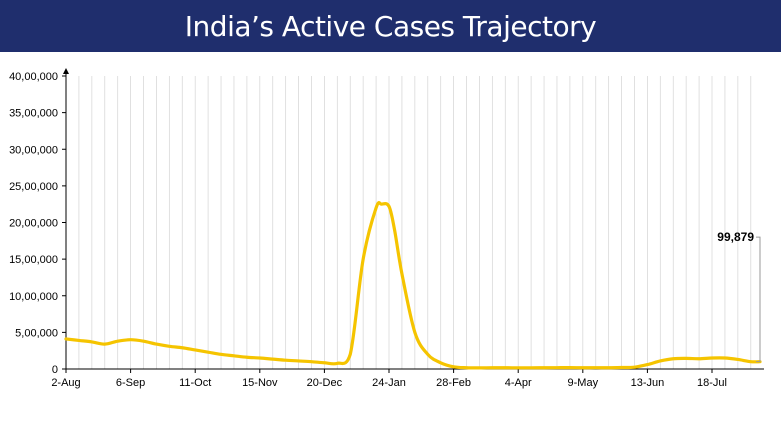  I want to click on title-banner: India’s Active Cases Trajectory, so click(390, 26).